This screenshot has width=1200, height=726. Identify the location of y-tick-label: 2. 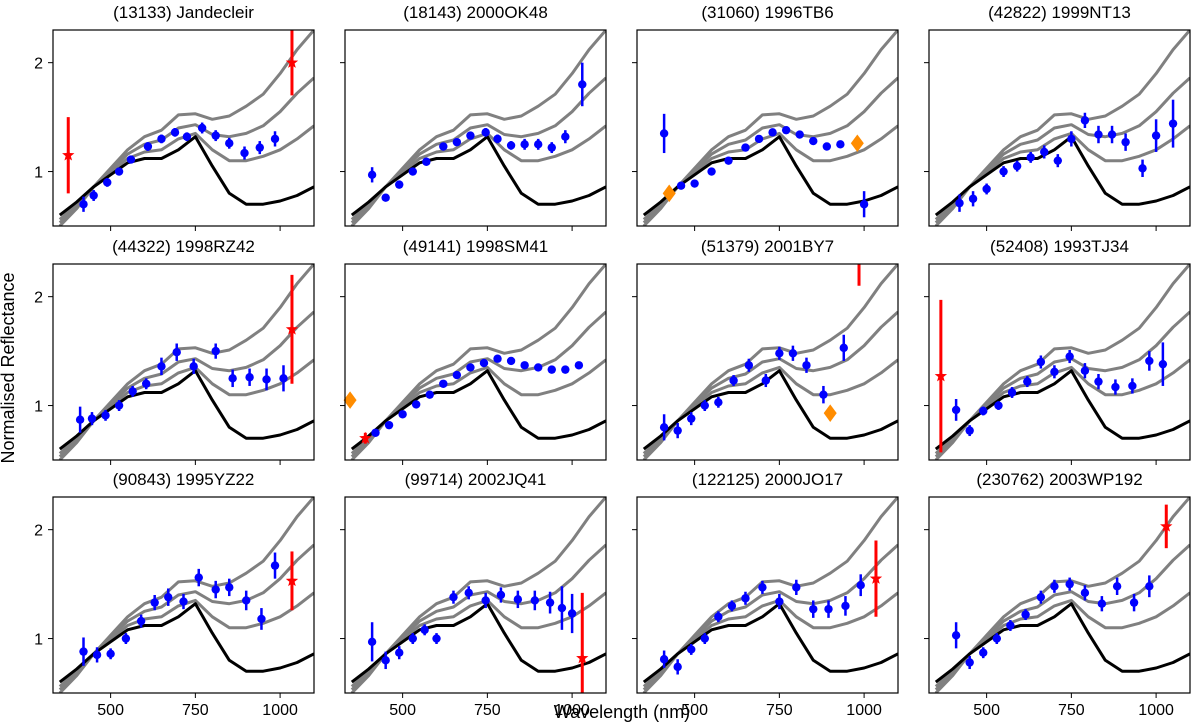
(38, 531).